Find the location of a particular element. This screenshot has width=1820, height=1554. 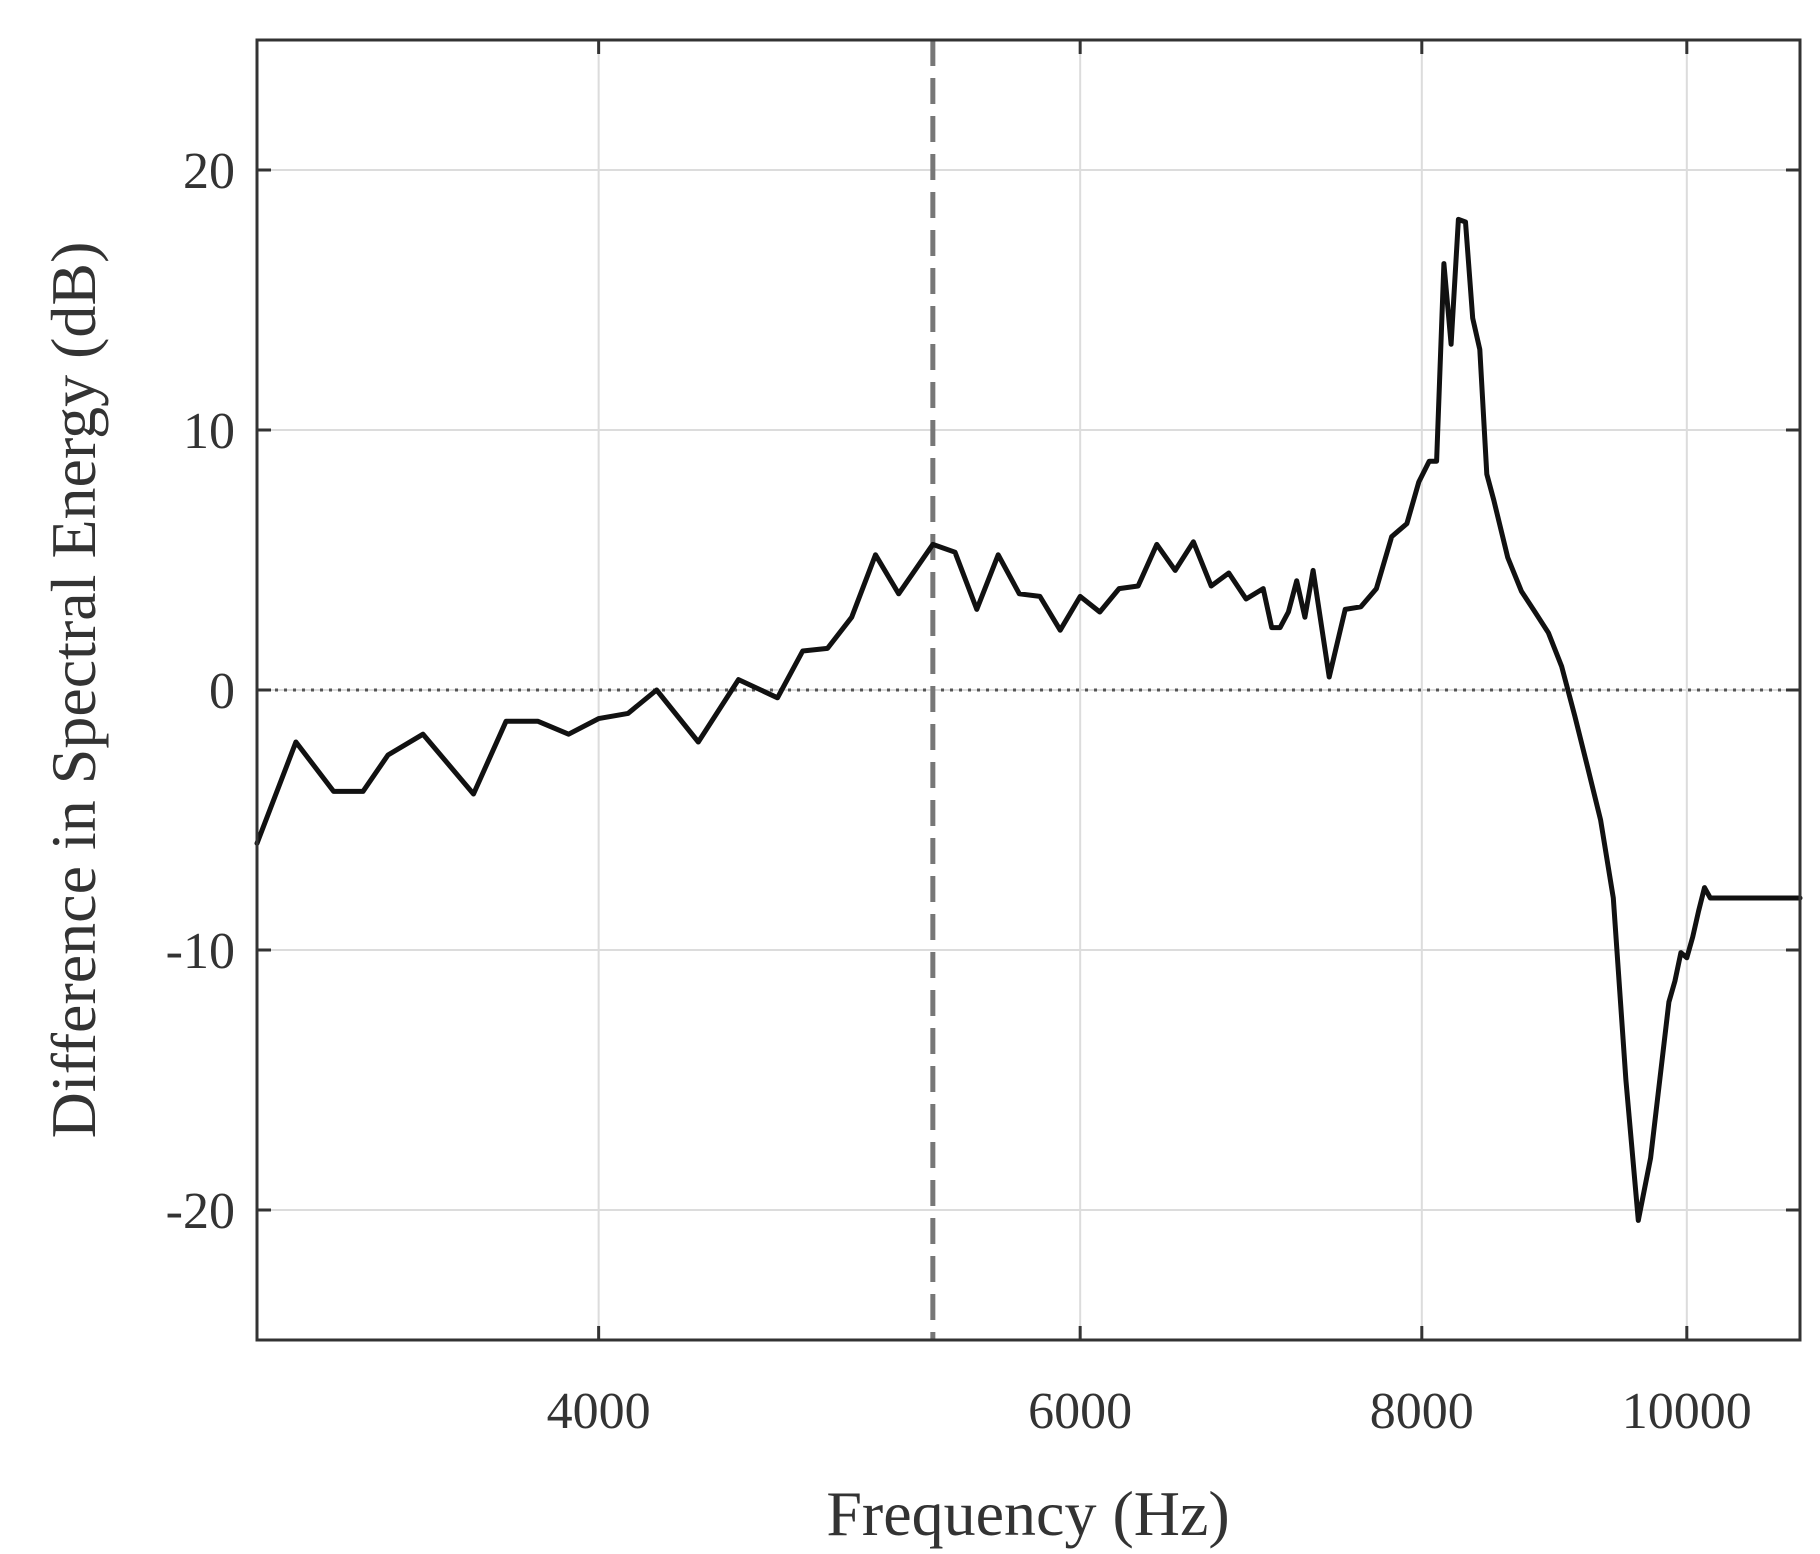

y-tick-label: -10 is located at coordinates (200, 951).